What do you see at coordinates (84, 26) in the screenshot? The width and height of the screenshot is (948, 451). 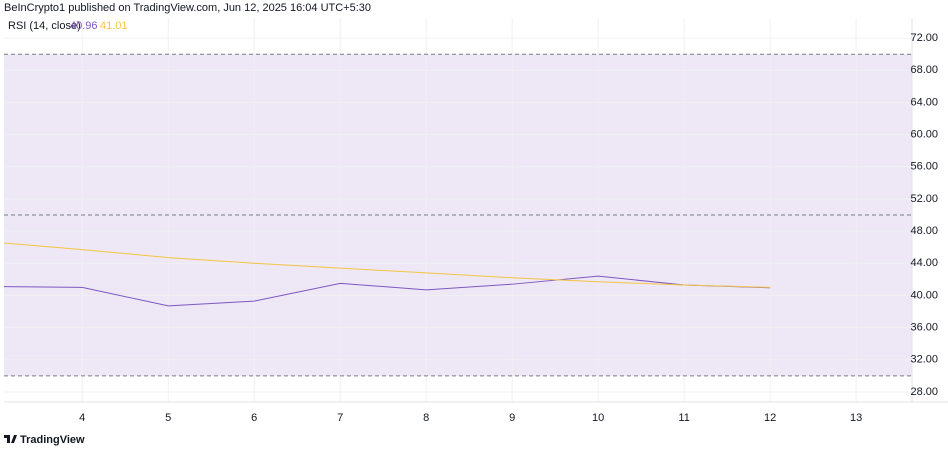 I see `legend-value: 40.96` at bounding box center [84, 26].